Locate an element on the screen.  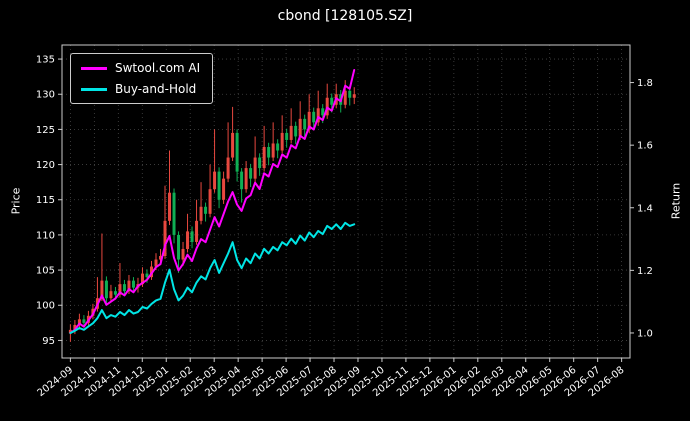
legend-item-buy-and-hold: Buy-and-Hold is located at coordinates (140, 89).